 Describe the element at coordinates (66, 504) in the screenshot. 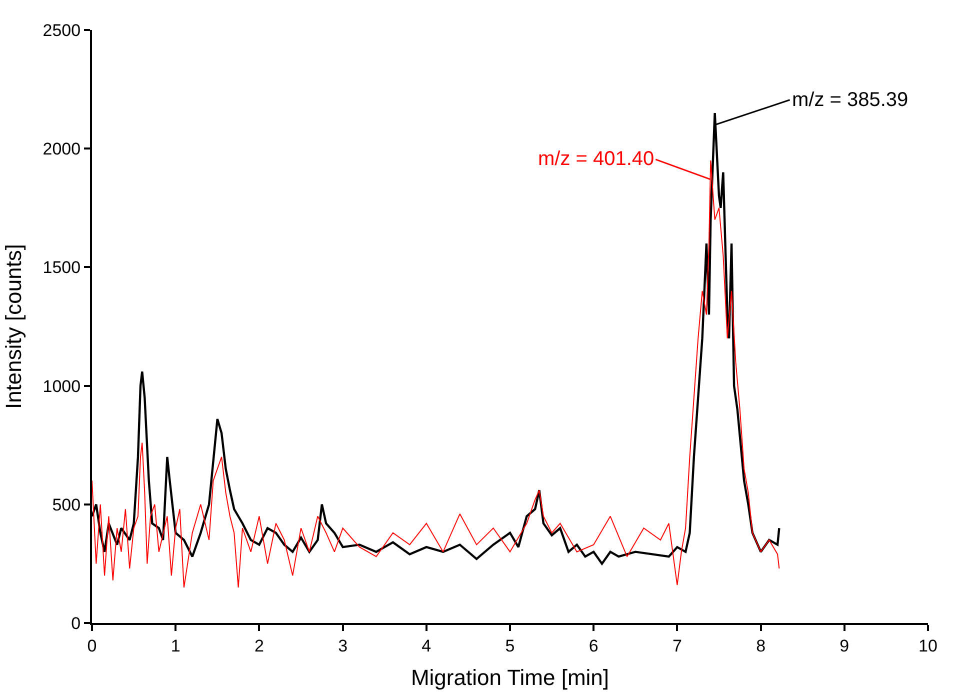

I see `y-tick-label: 500` at that location.